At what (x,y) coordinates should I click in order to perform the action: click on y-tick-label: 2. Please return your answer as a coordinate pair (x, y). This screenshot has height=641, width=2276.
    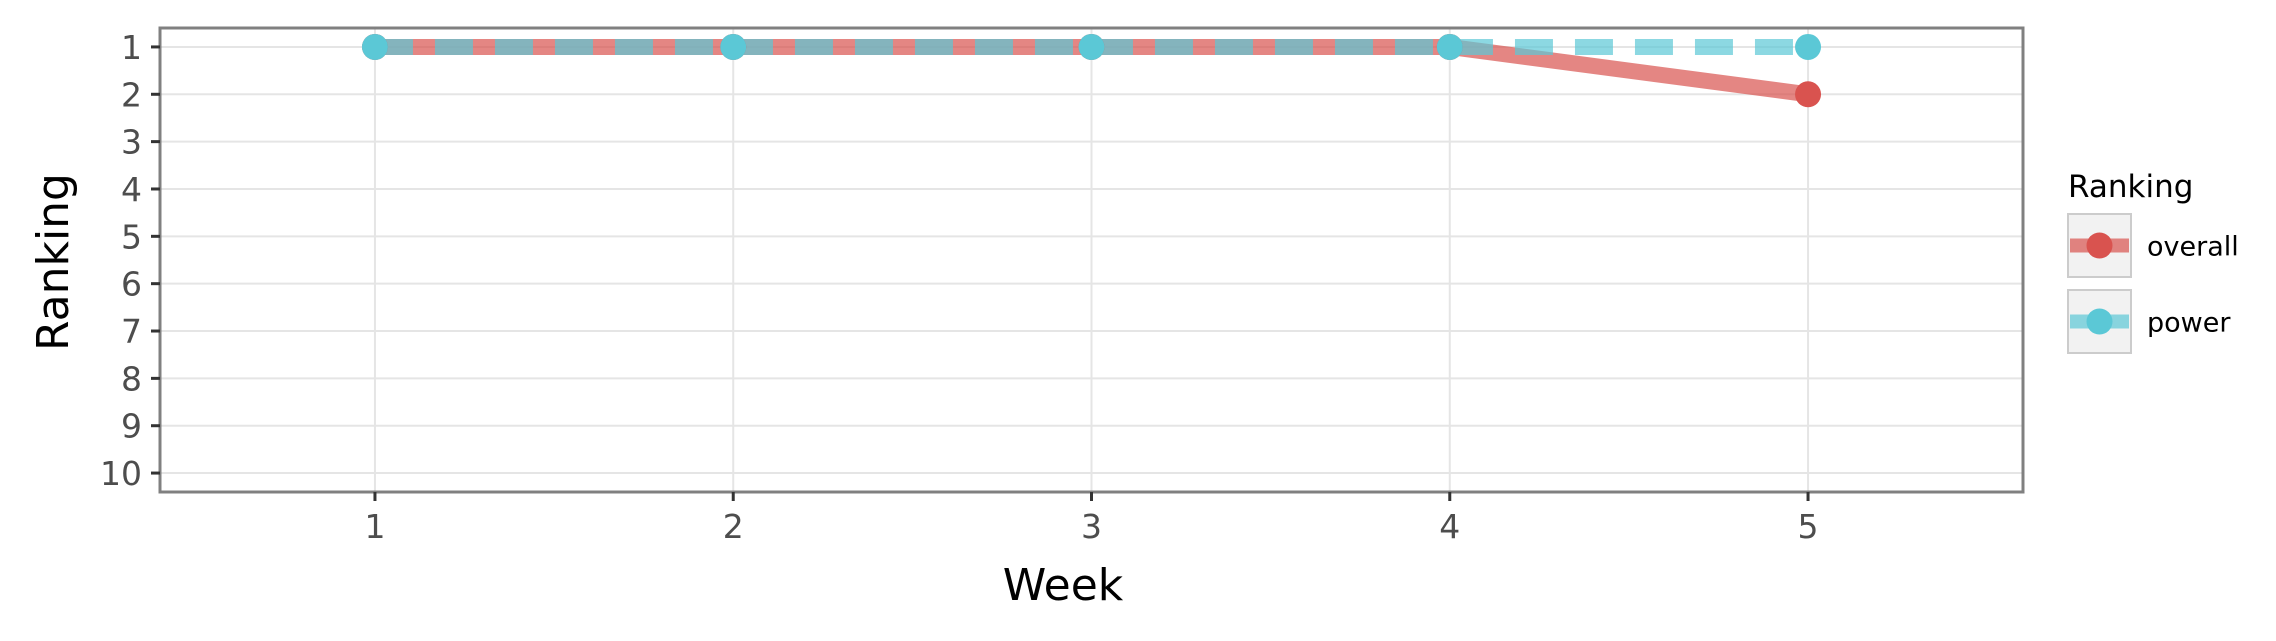
    Looking at the image, I should click on (131, 94).